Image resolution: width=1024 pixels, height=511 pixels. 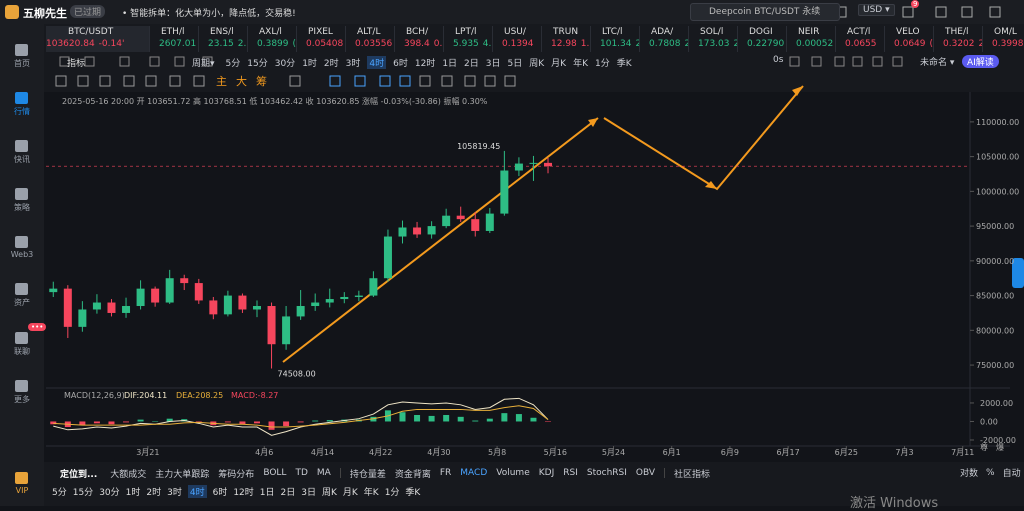 I want to click on ticker: USU/0.1394, so click(x=517, y=39).